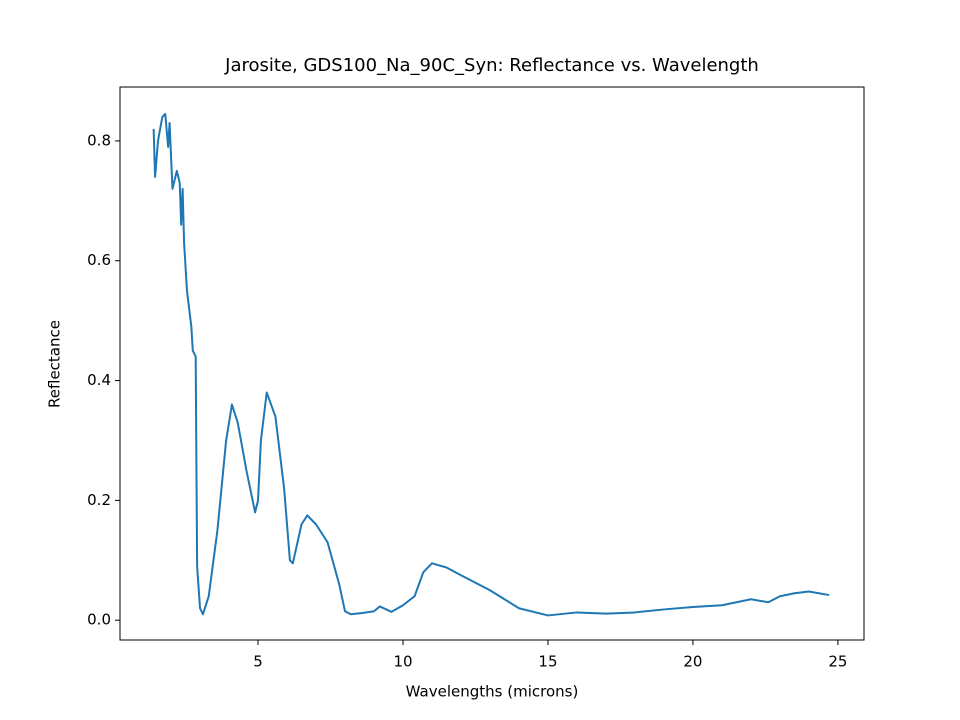 The image size is (960, 720). What do you see at coordinates (55, 364) in the screenshot?
I see `y-axis-label: Reflectance` at bounding box center [55, 364].